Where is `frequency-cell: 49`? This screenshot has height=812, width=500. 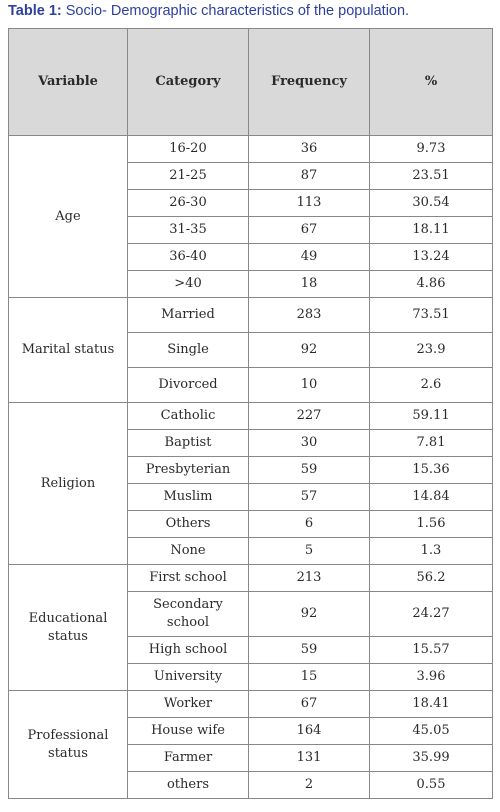
frequency-cell: 49 is located at coordinates (309, 257).